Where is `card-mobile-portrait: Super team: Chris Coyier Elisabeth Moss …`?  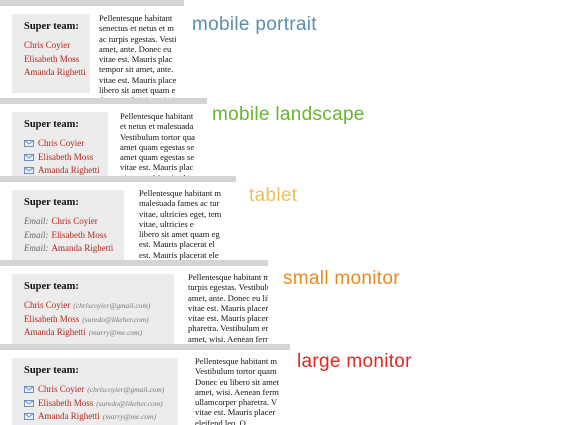
card-mobile-portrait: Super team: Chris Coyier Elisabeth Moss … is located at coordinates (92, 49).